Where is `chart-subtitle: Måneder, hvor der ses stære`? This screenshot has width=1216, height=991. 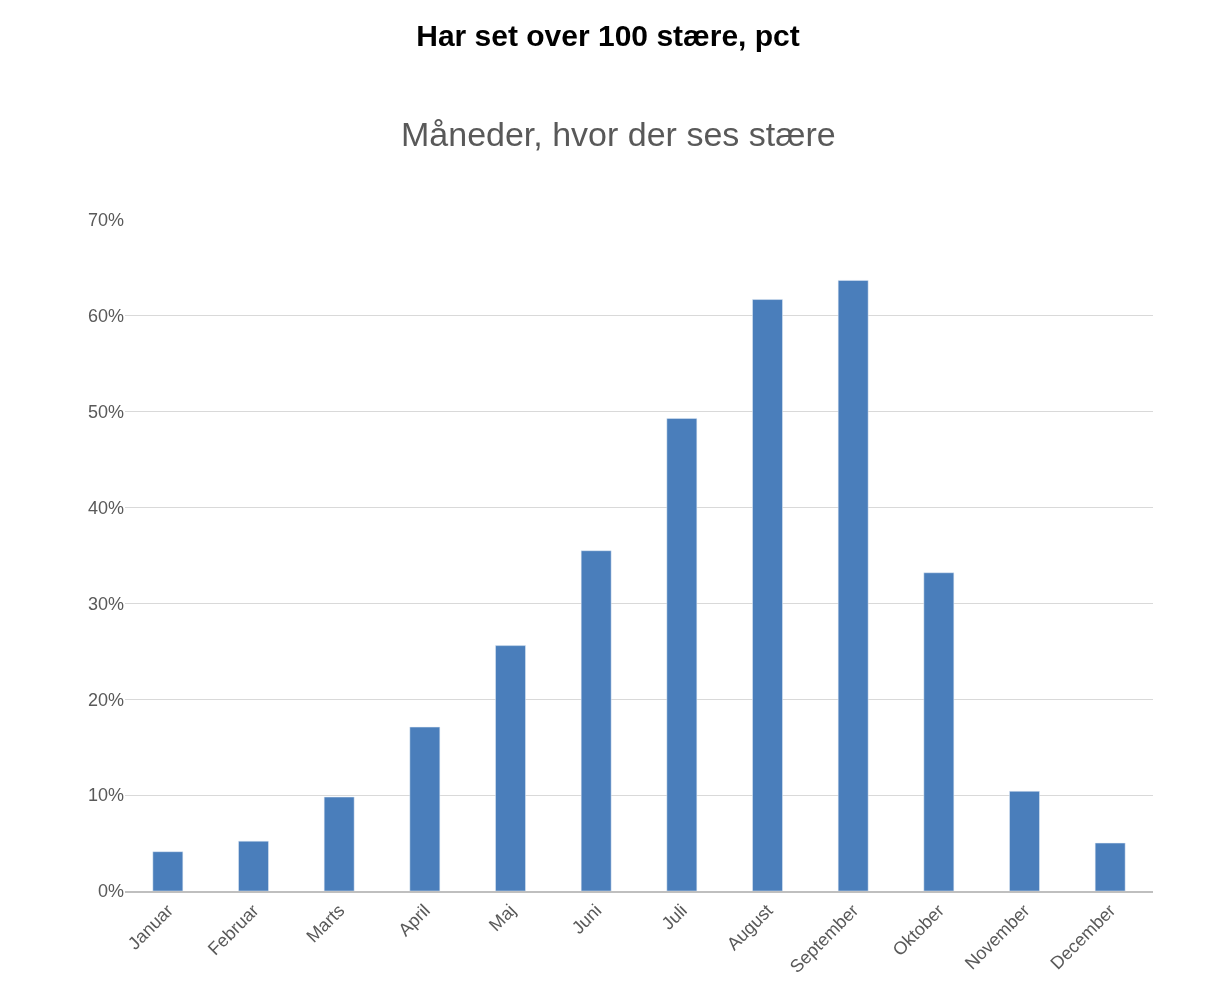
chart-subtitle: Måneder, hvor der ses stære is located at coordinates (618, 134).